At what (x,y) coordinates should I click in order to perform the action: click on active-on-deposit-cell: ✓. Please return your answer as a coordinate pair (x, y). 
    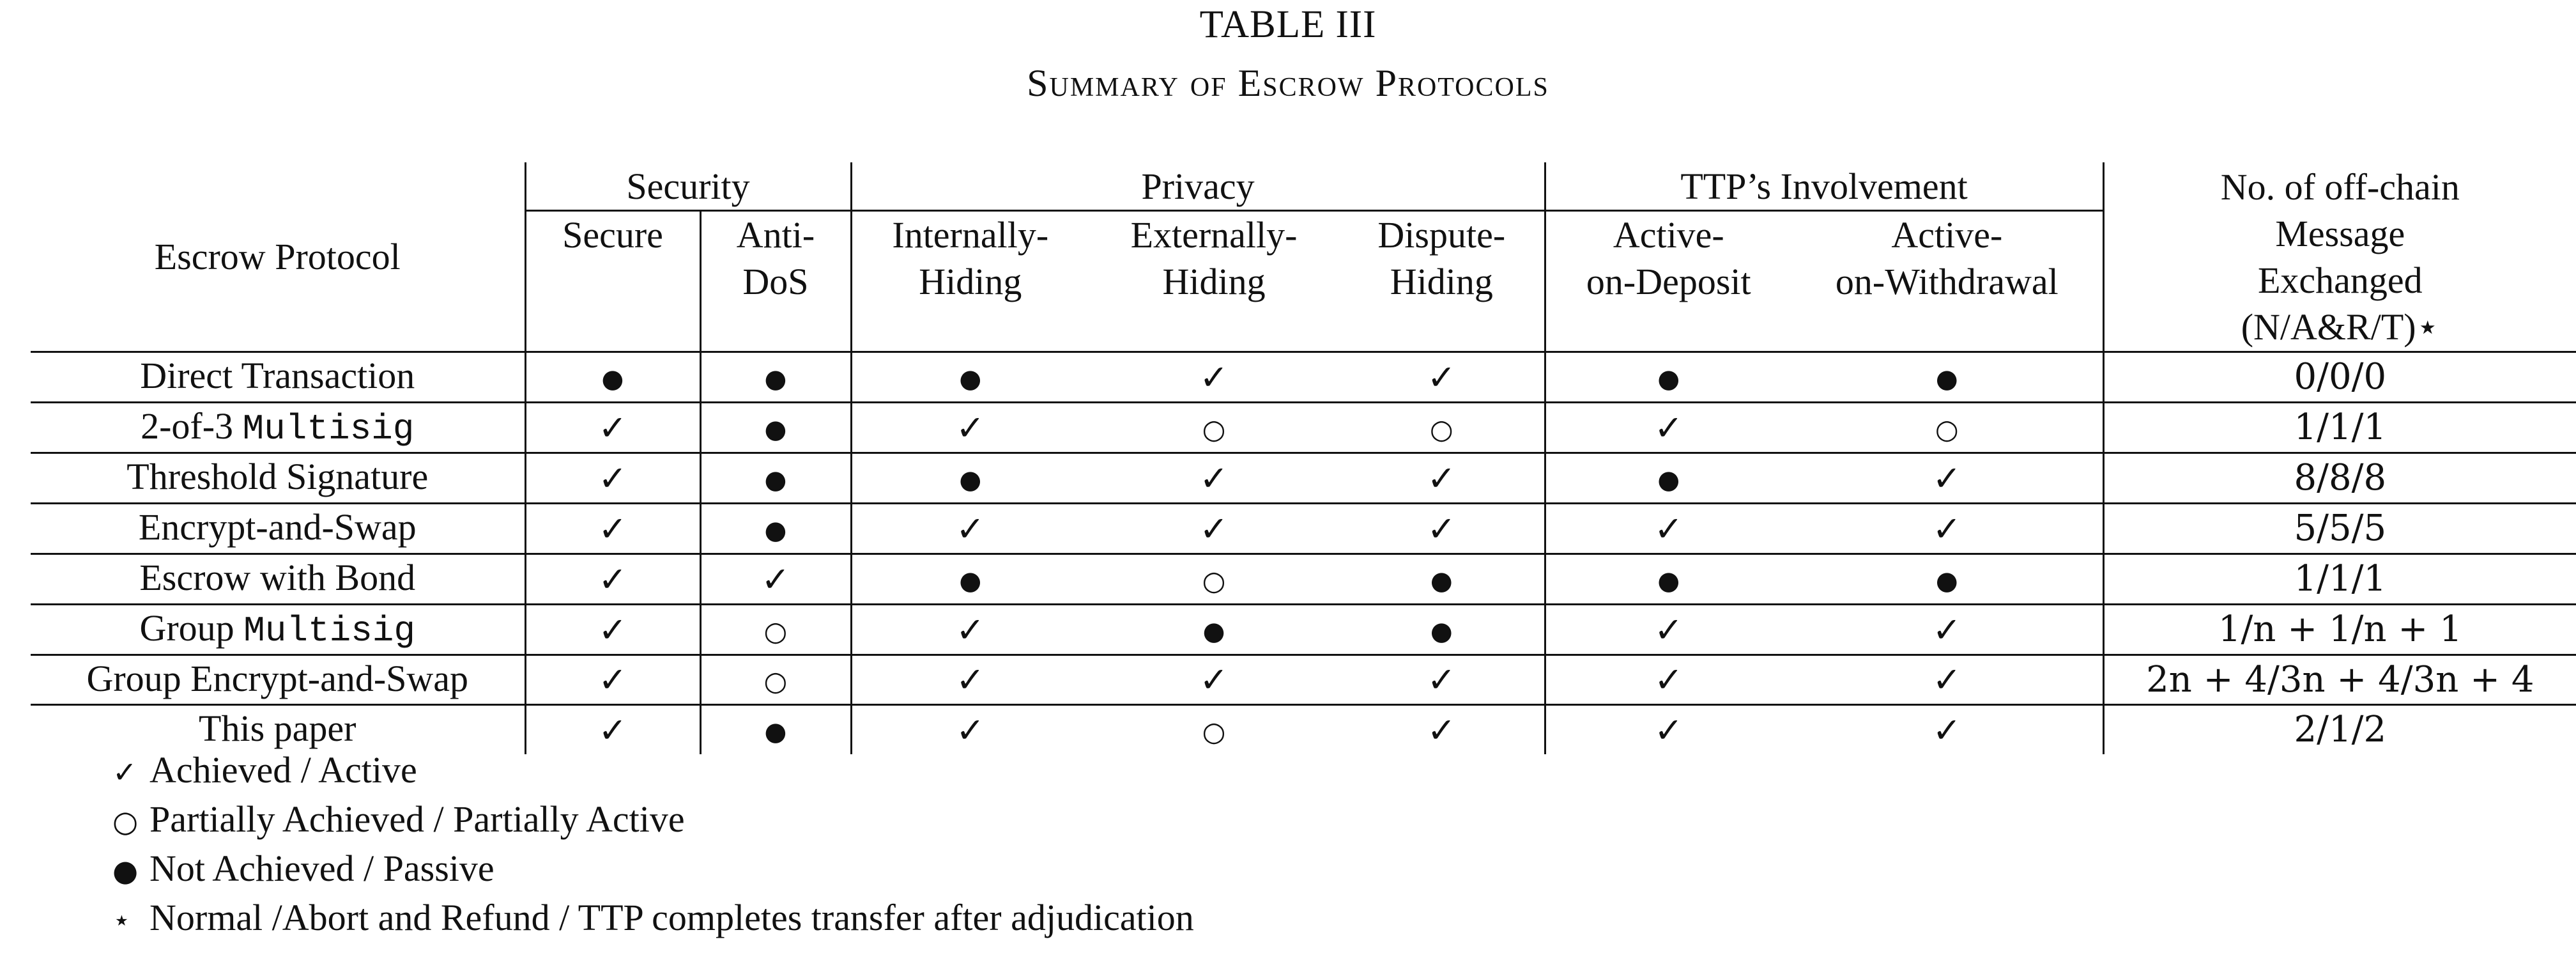
    Looking at the image, I should click on (1668, 629).